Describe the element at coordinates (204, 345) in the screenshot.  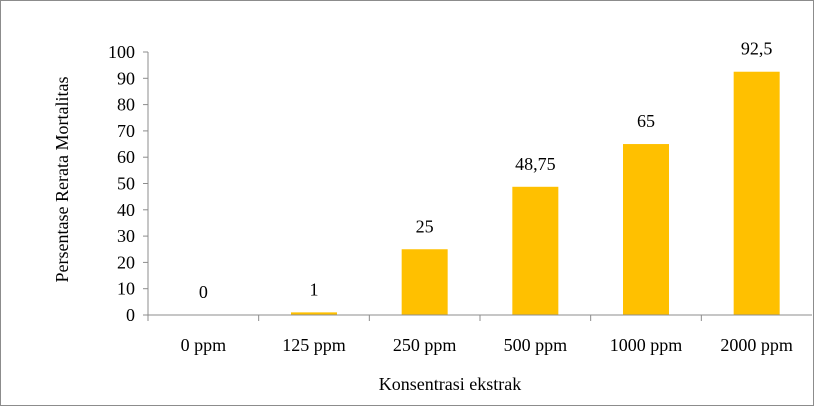
I see `x-tick-label: 0 ppm` at that location.